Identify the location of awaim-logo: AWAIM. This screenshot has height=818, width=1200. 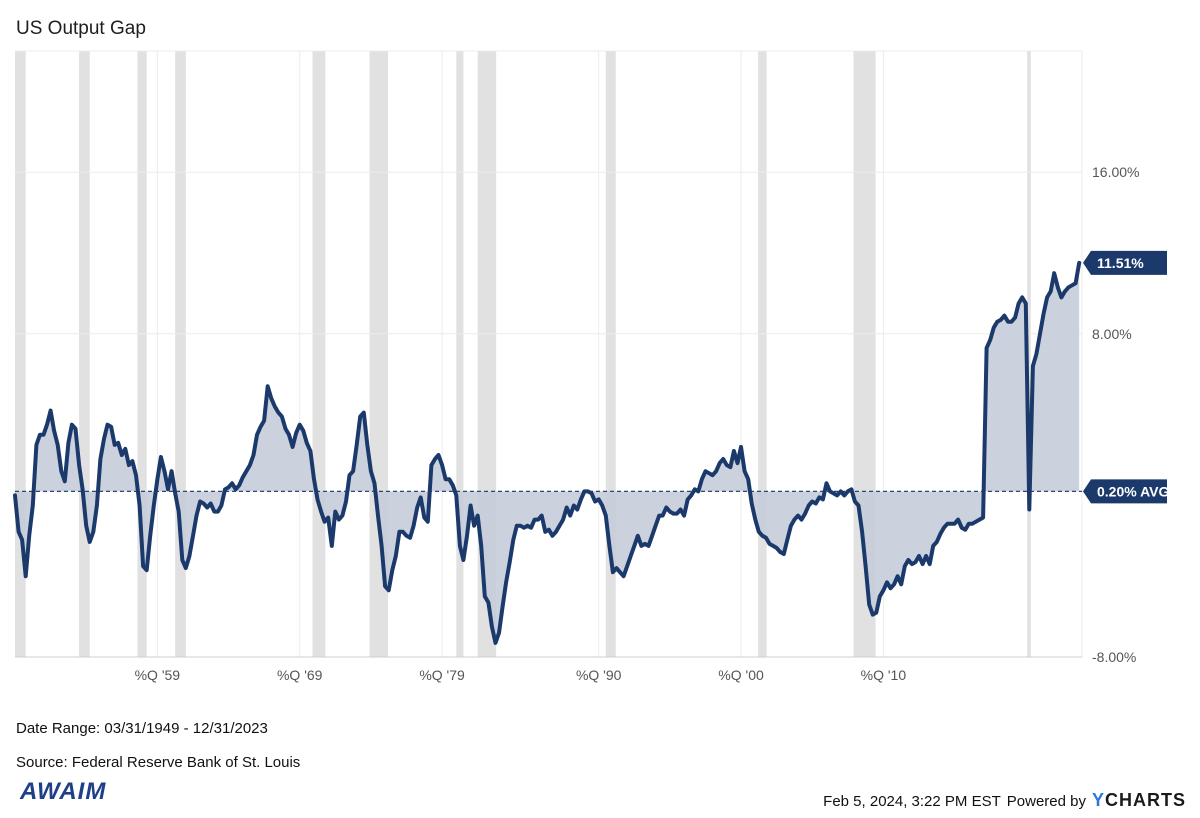
(63, 791).